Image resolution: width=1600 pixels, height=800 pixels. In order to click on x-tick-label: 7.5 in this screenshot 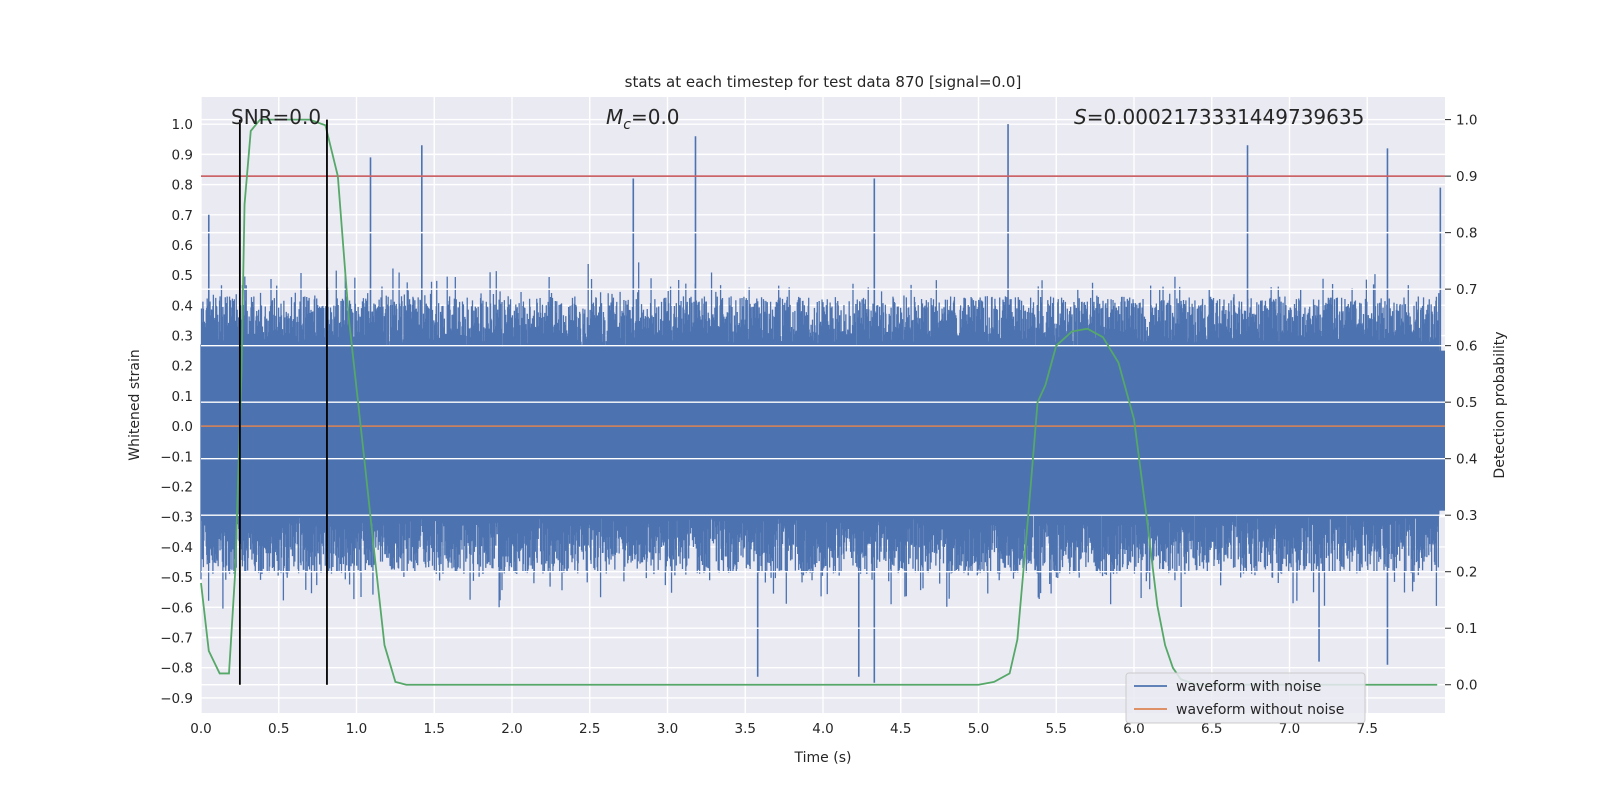, I will do `click(1367, 729)`.